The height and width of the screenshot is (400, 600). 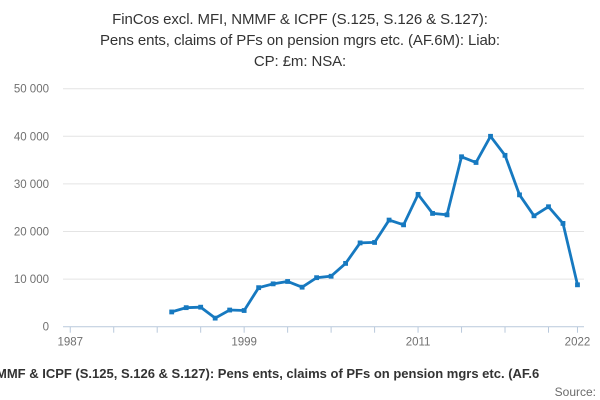 What do you see at coordinates (418, 343) in the screenshot?
I see `x-axis-tick-label: 2011` at bounding box center [418, 343].